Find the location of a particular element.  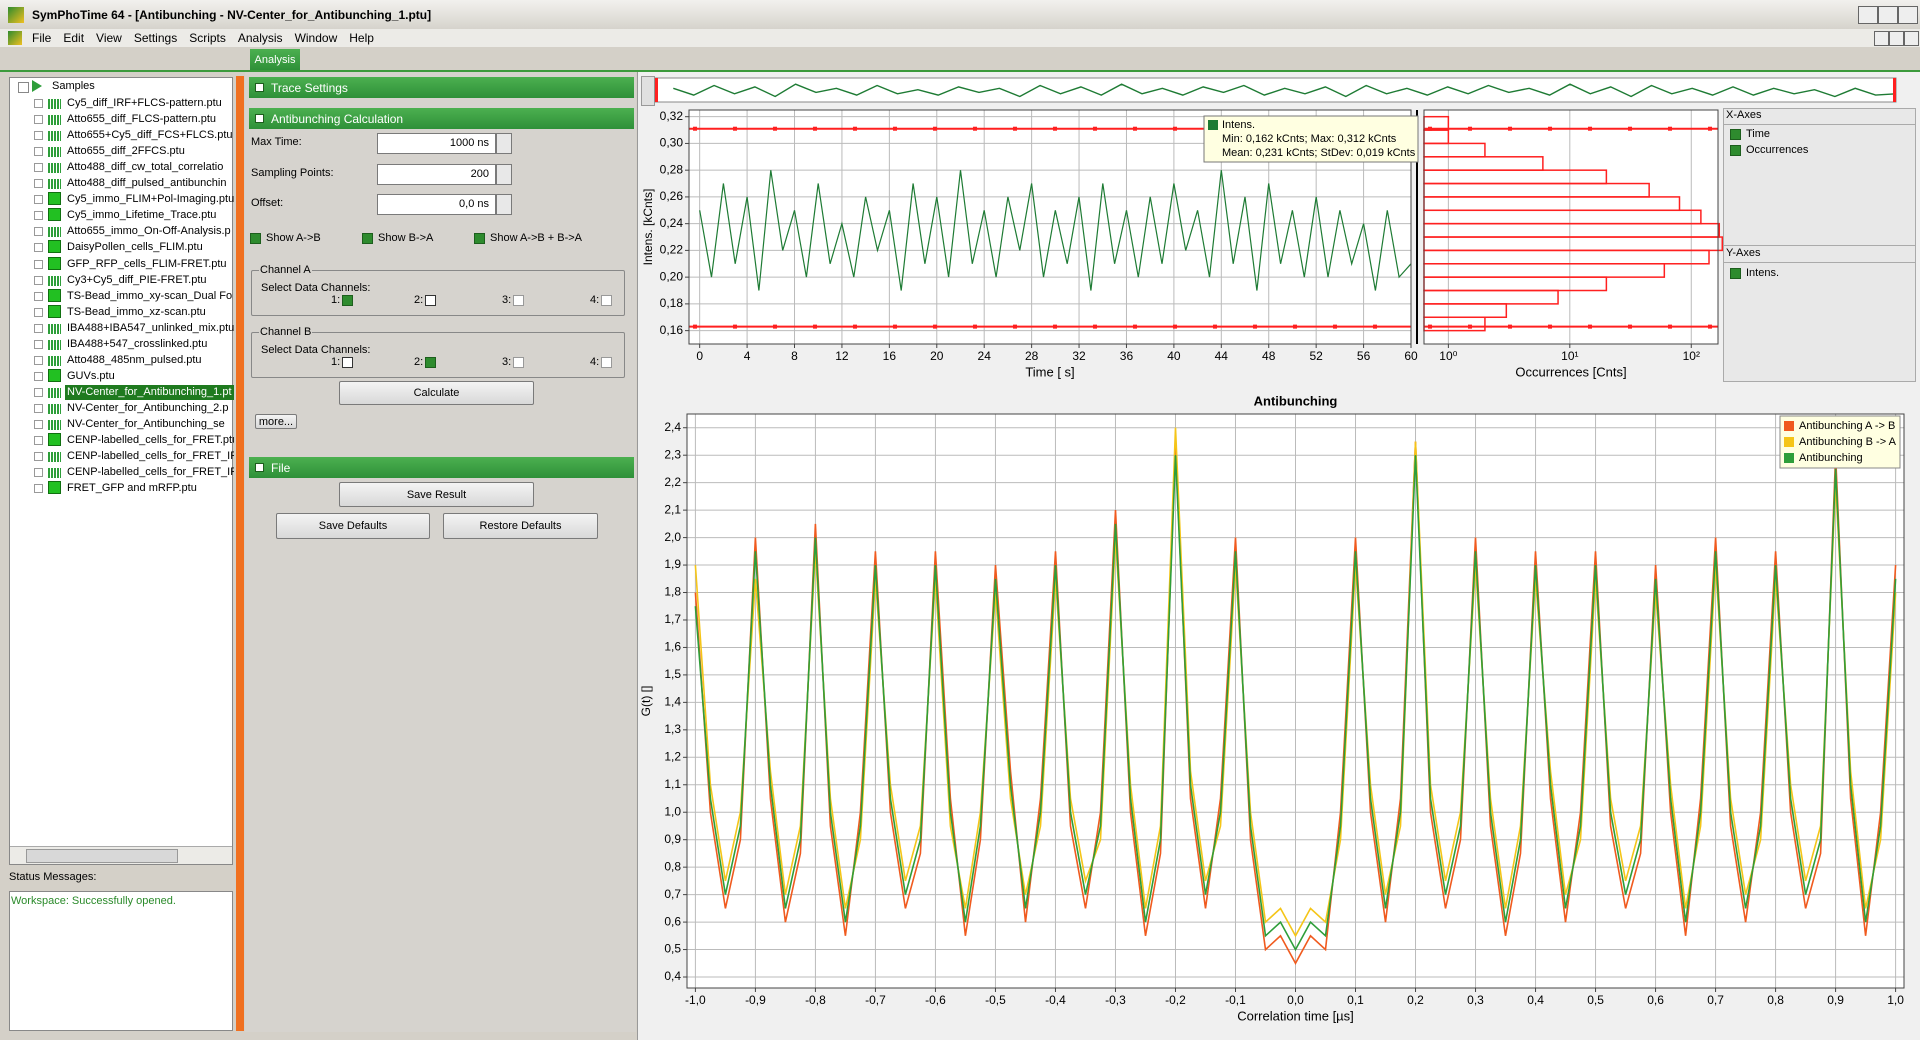

x-tick-label: 56 is located at coordinates (1364, 356).